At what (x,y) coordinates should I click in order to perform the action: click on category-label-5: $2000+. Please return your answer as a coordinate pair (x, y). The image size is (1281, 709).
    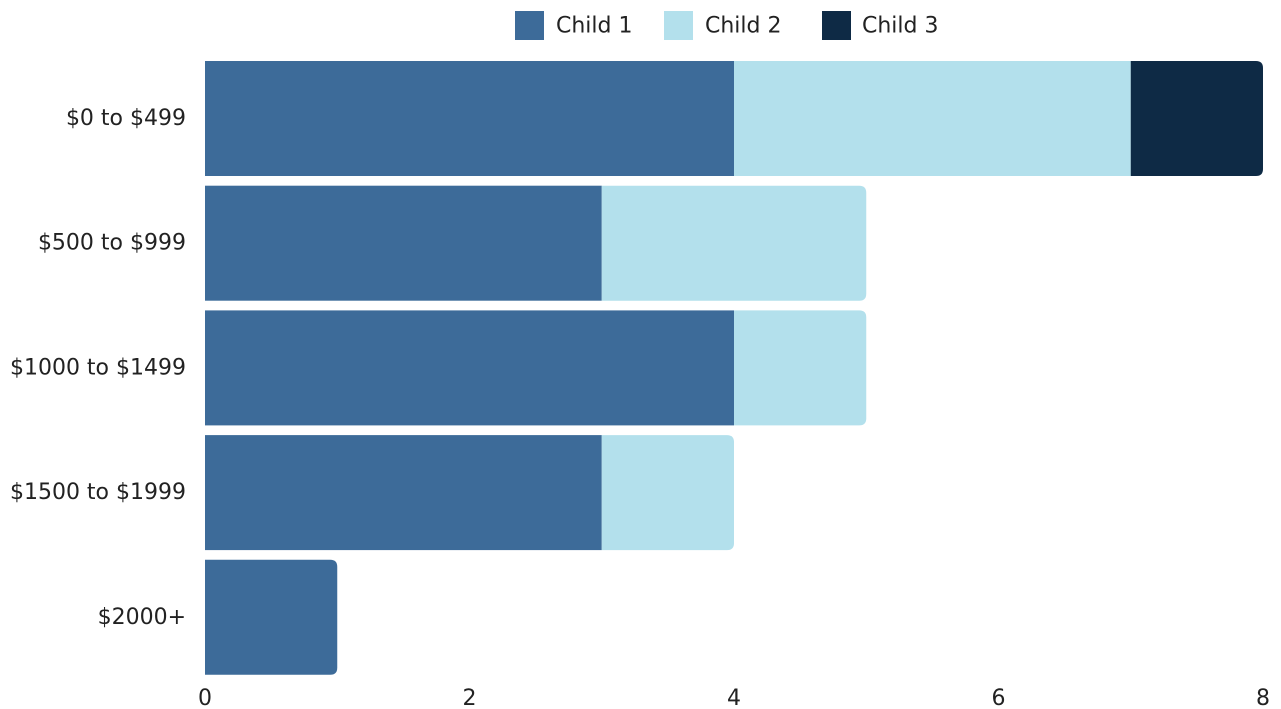
    Looking at the image, I should click on (142, 617).